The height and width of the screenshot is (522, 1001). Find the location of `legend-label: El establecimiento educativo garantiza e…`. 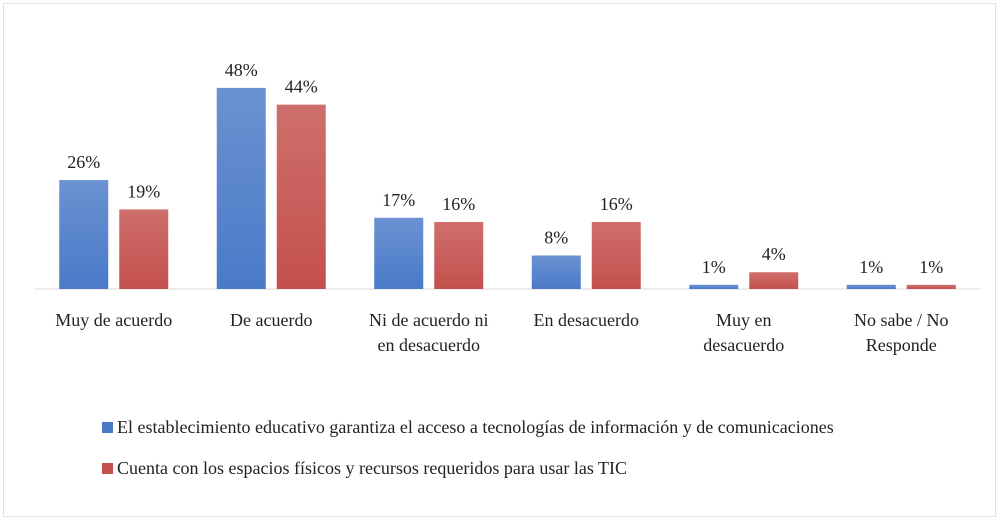

legend-label: El establecimiento educativo garantiza e… is located at coordinates (475, 427).